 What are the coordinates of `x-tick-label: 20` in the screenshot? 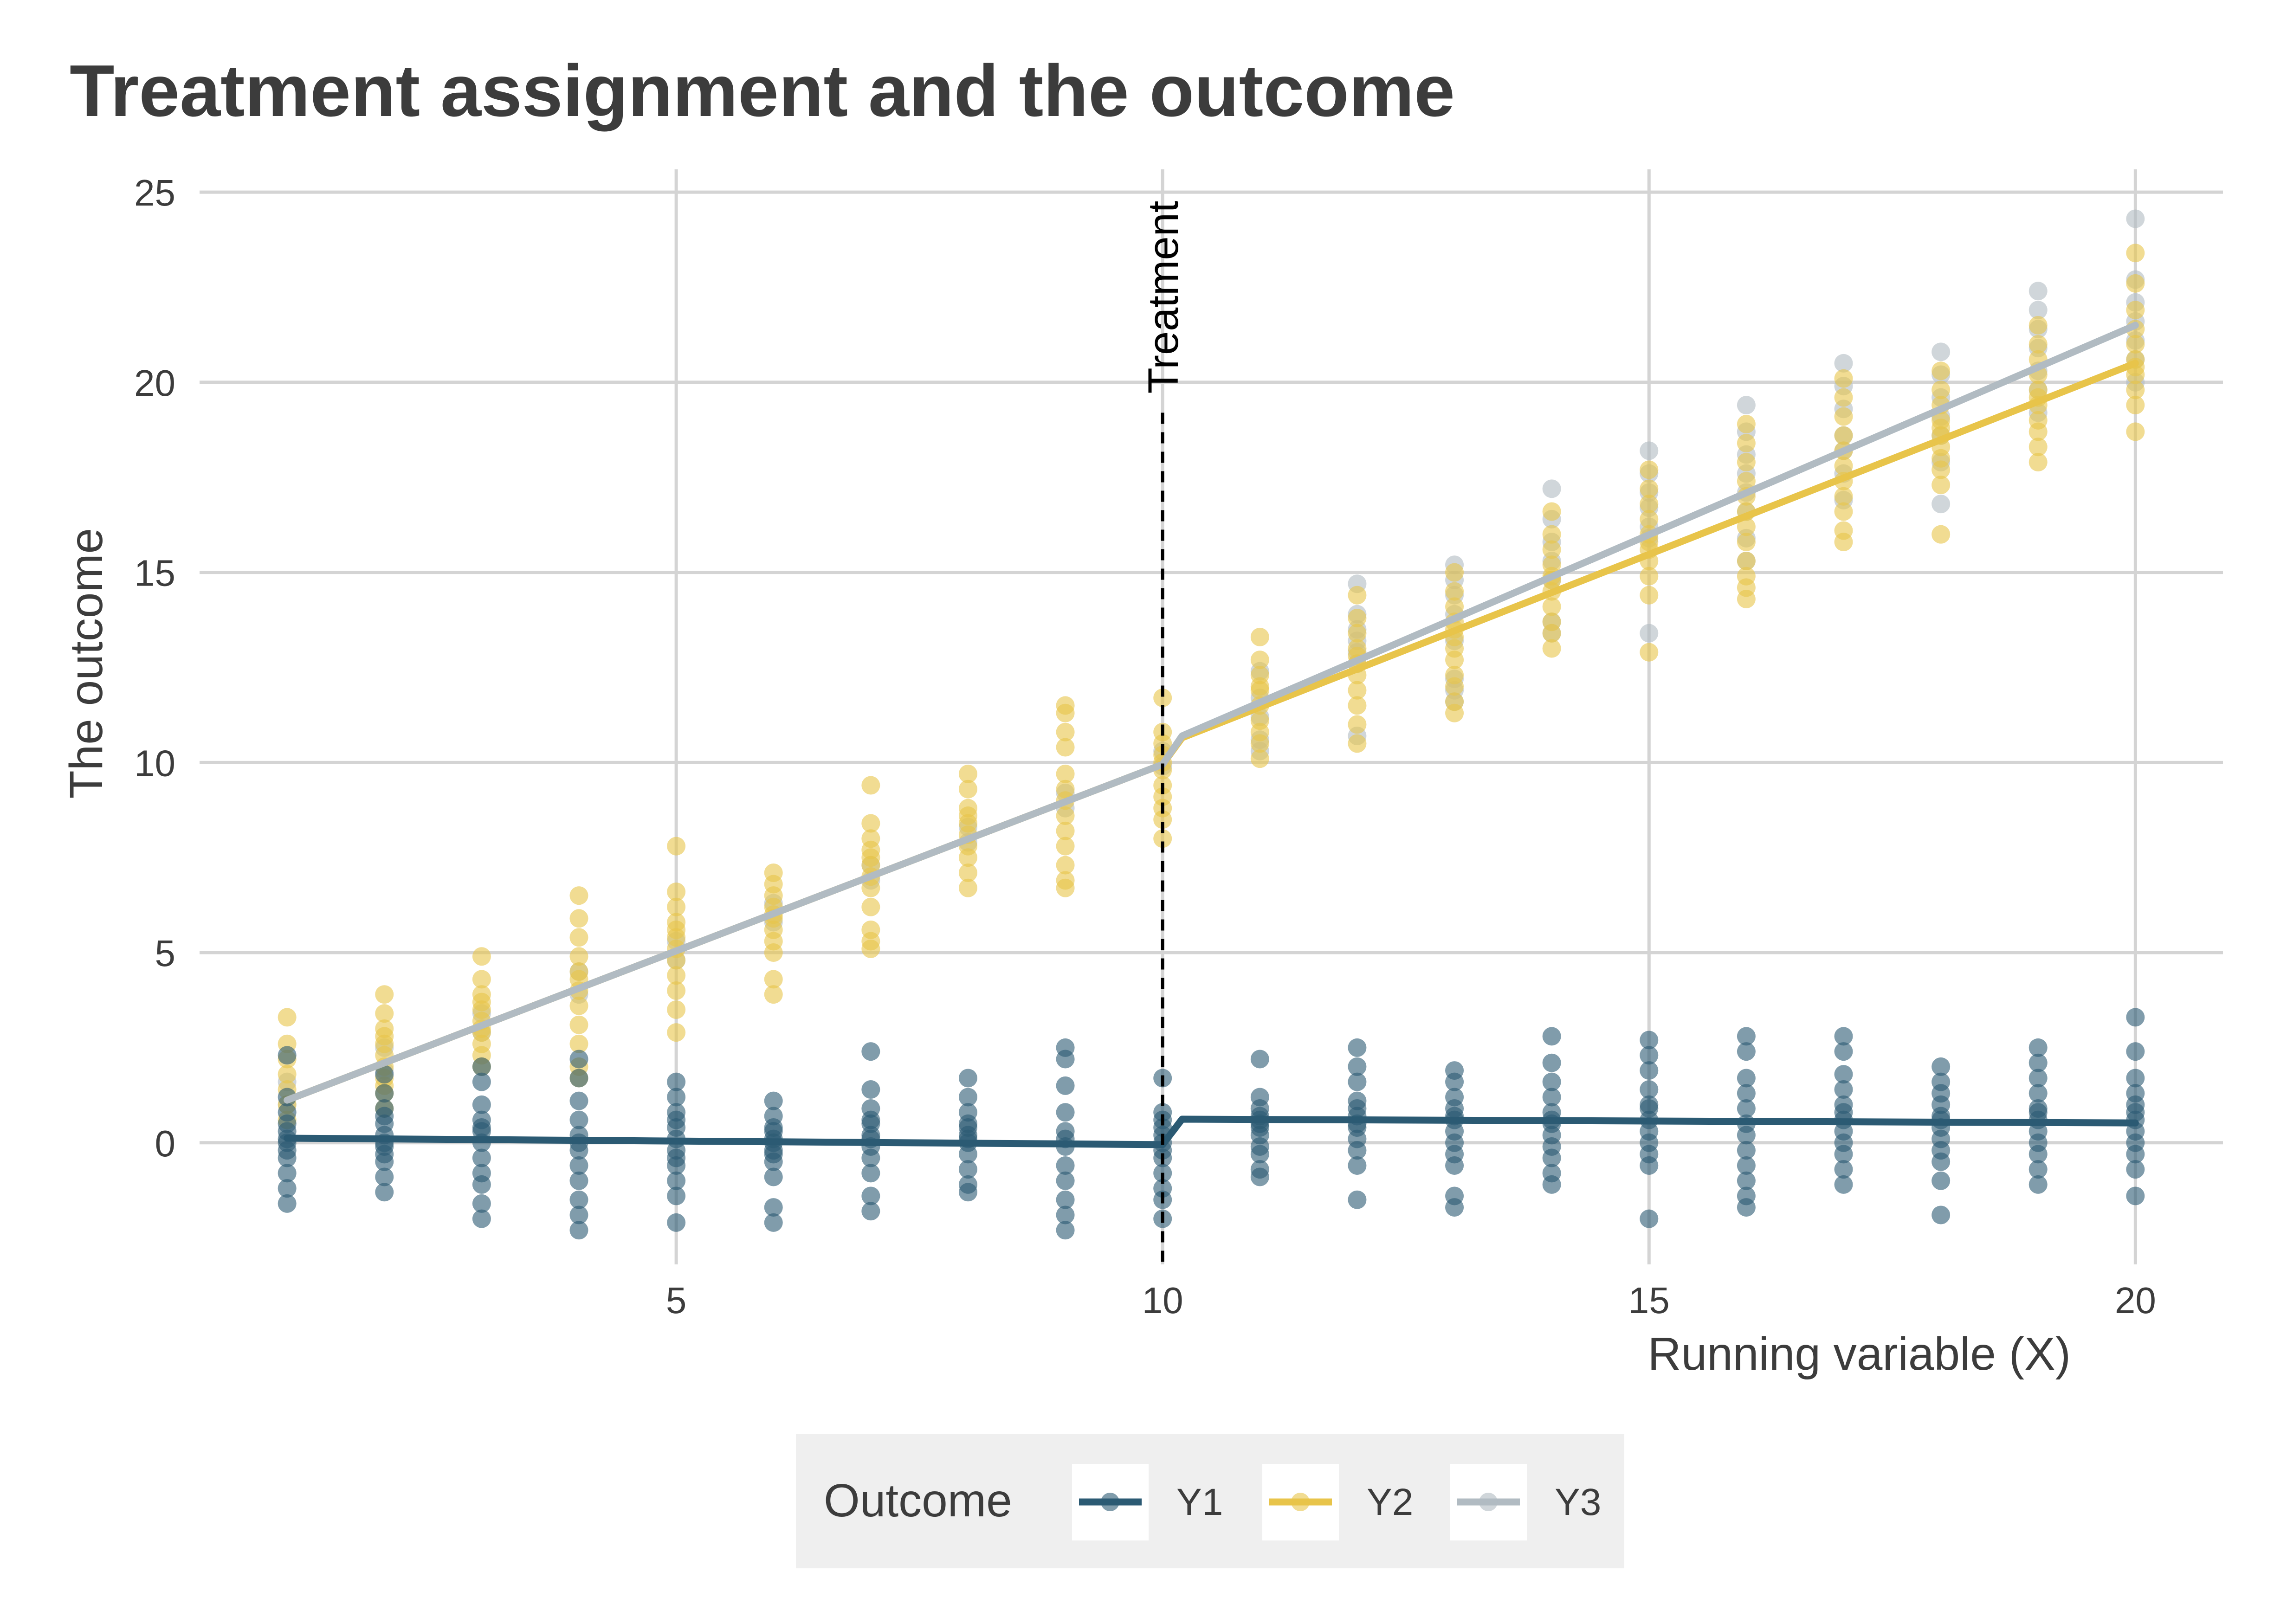 It's located at (2135, 1301).